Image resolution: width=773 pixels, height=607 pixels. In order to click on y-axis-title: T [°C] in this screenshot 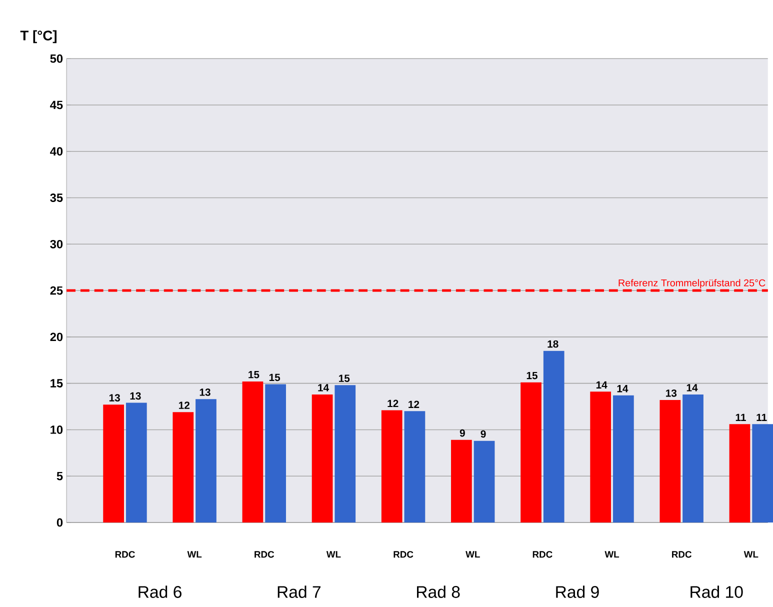, I will do `click(38, 37)`.